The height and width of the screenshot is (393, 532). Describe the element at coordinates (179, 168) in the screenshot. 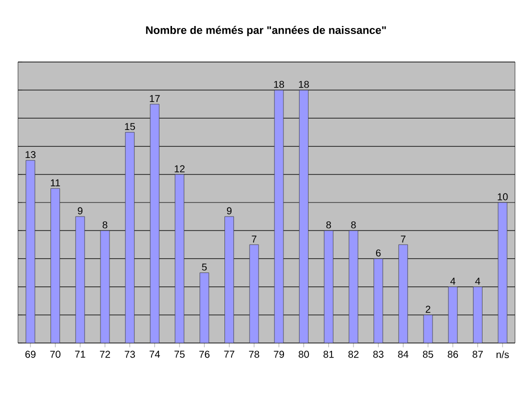

I see `data-label: 12` at that location.